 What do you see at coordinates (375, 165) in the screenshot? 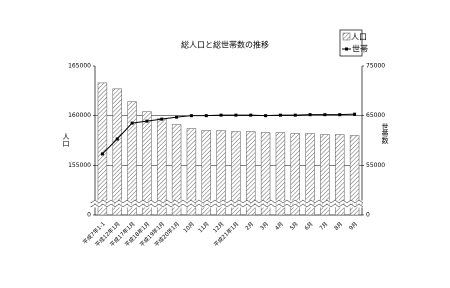
I see `y2-tick-label: 55000` at bounding box center [375, 165].